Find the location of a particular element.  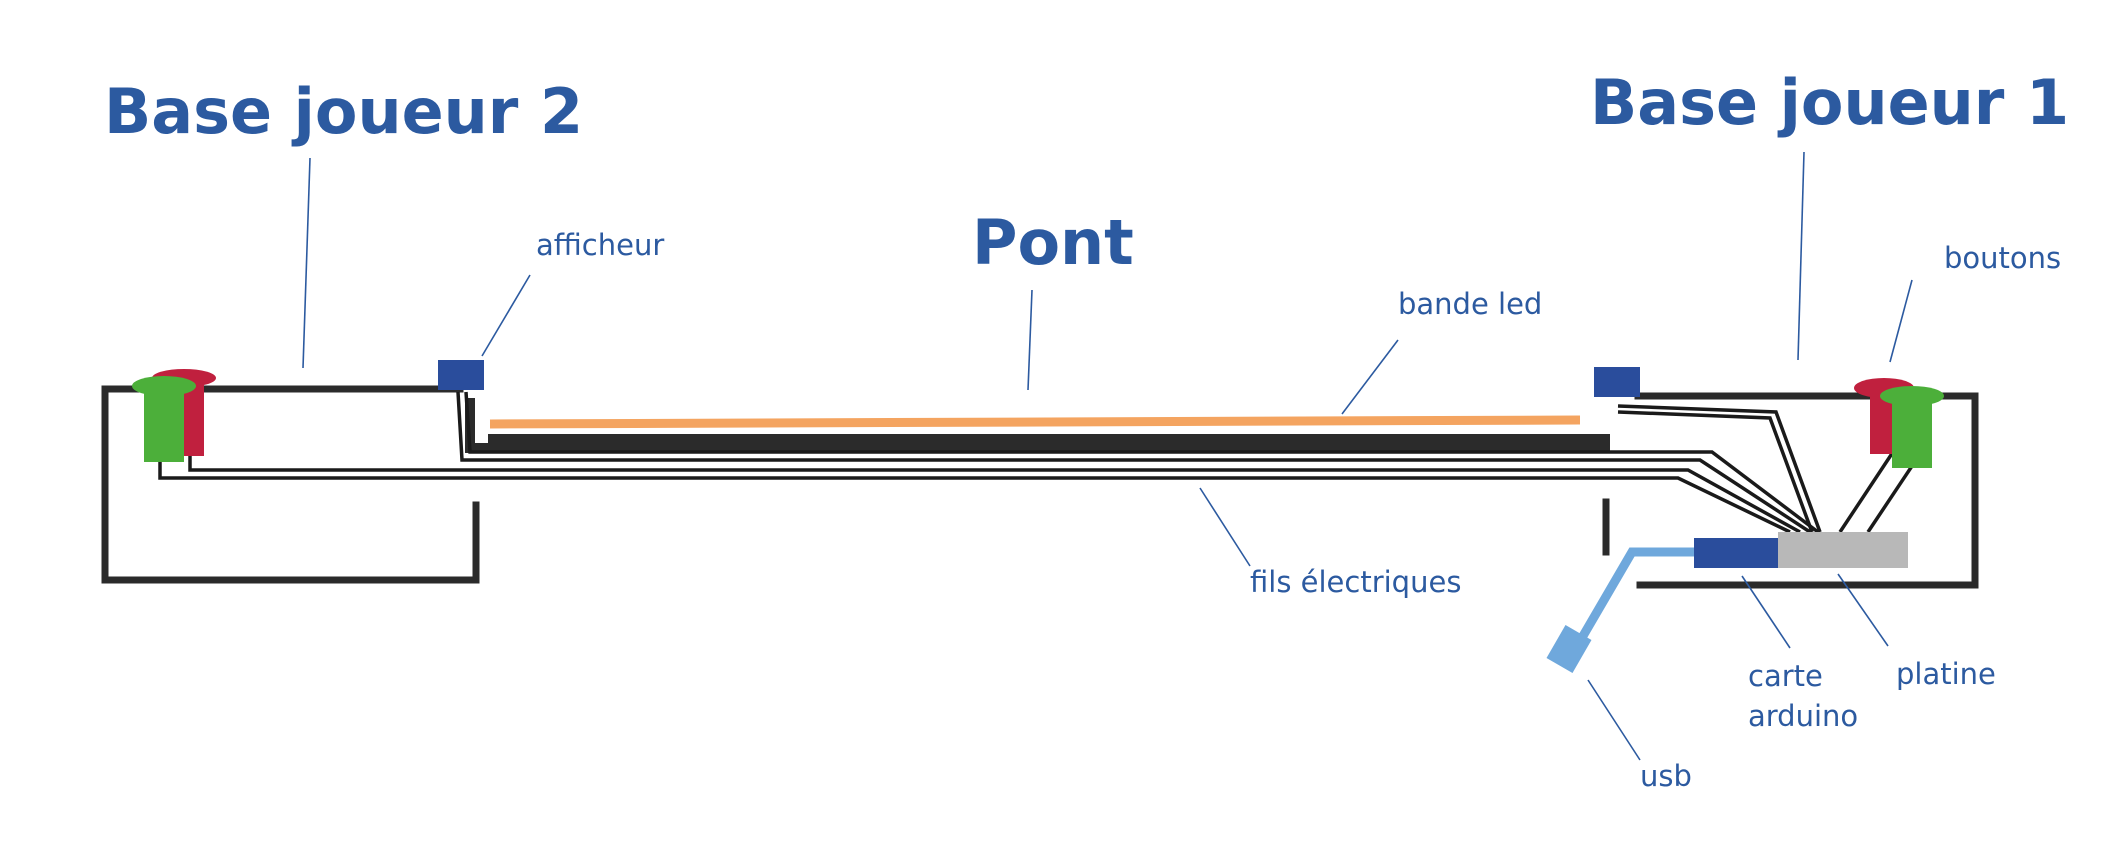

label-usb: usb is located at coordinates (1666, 776).